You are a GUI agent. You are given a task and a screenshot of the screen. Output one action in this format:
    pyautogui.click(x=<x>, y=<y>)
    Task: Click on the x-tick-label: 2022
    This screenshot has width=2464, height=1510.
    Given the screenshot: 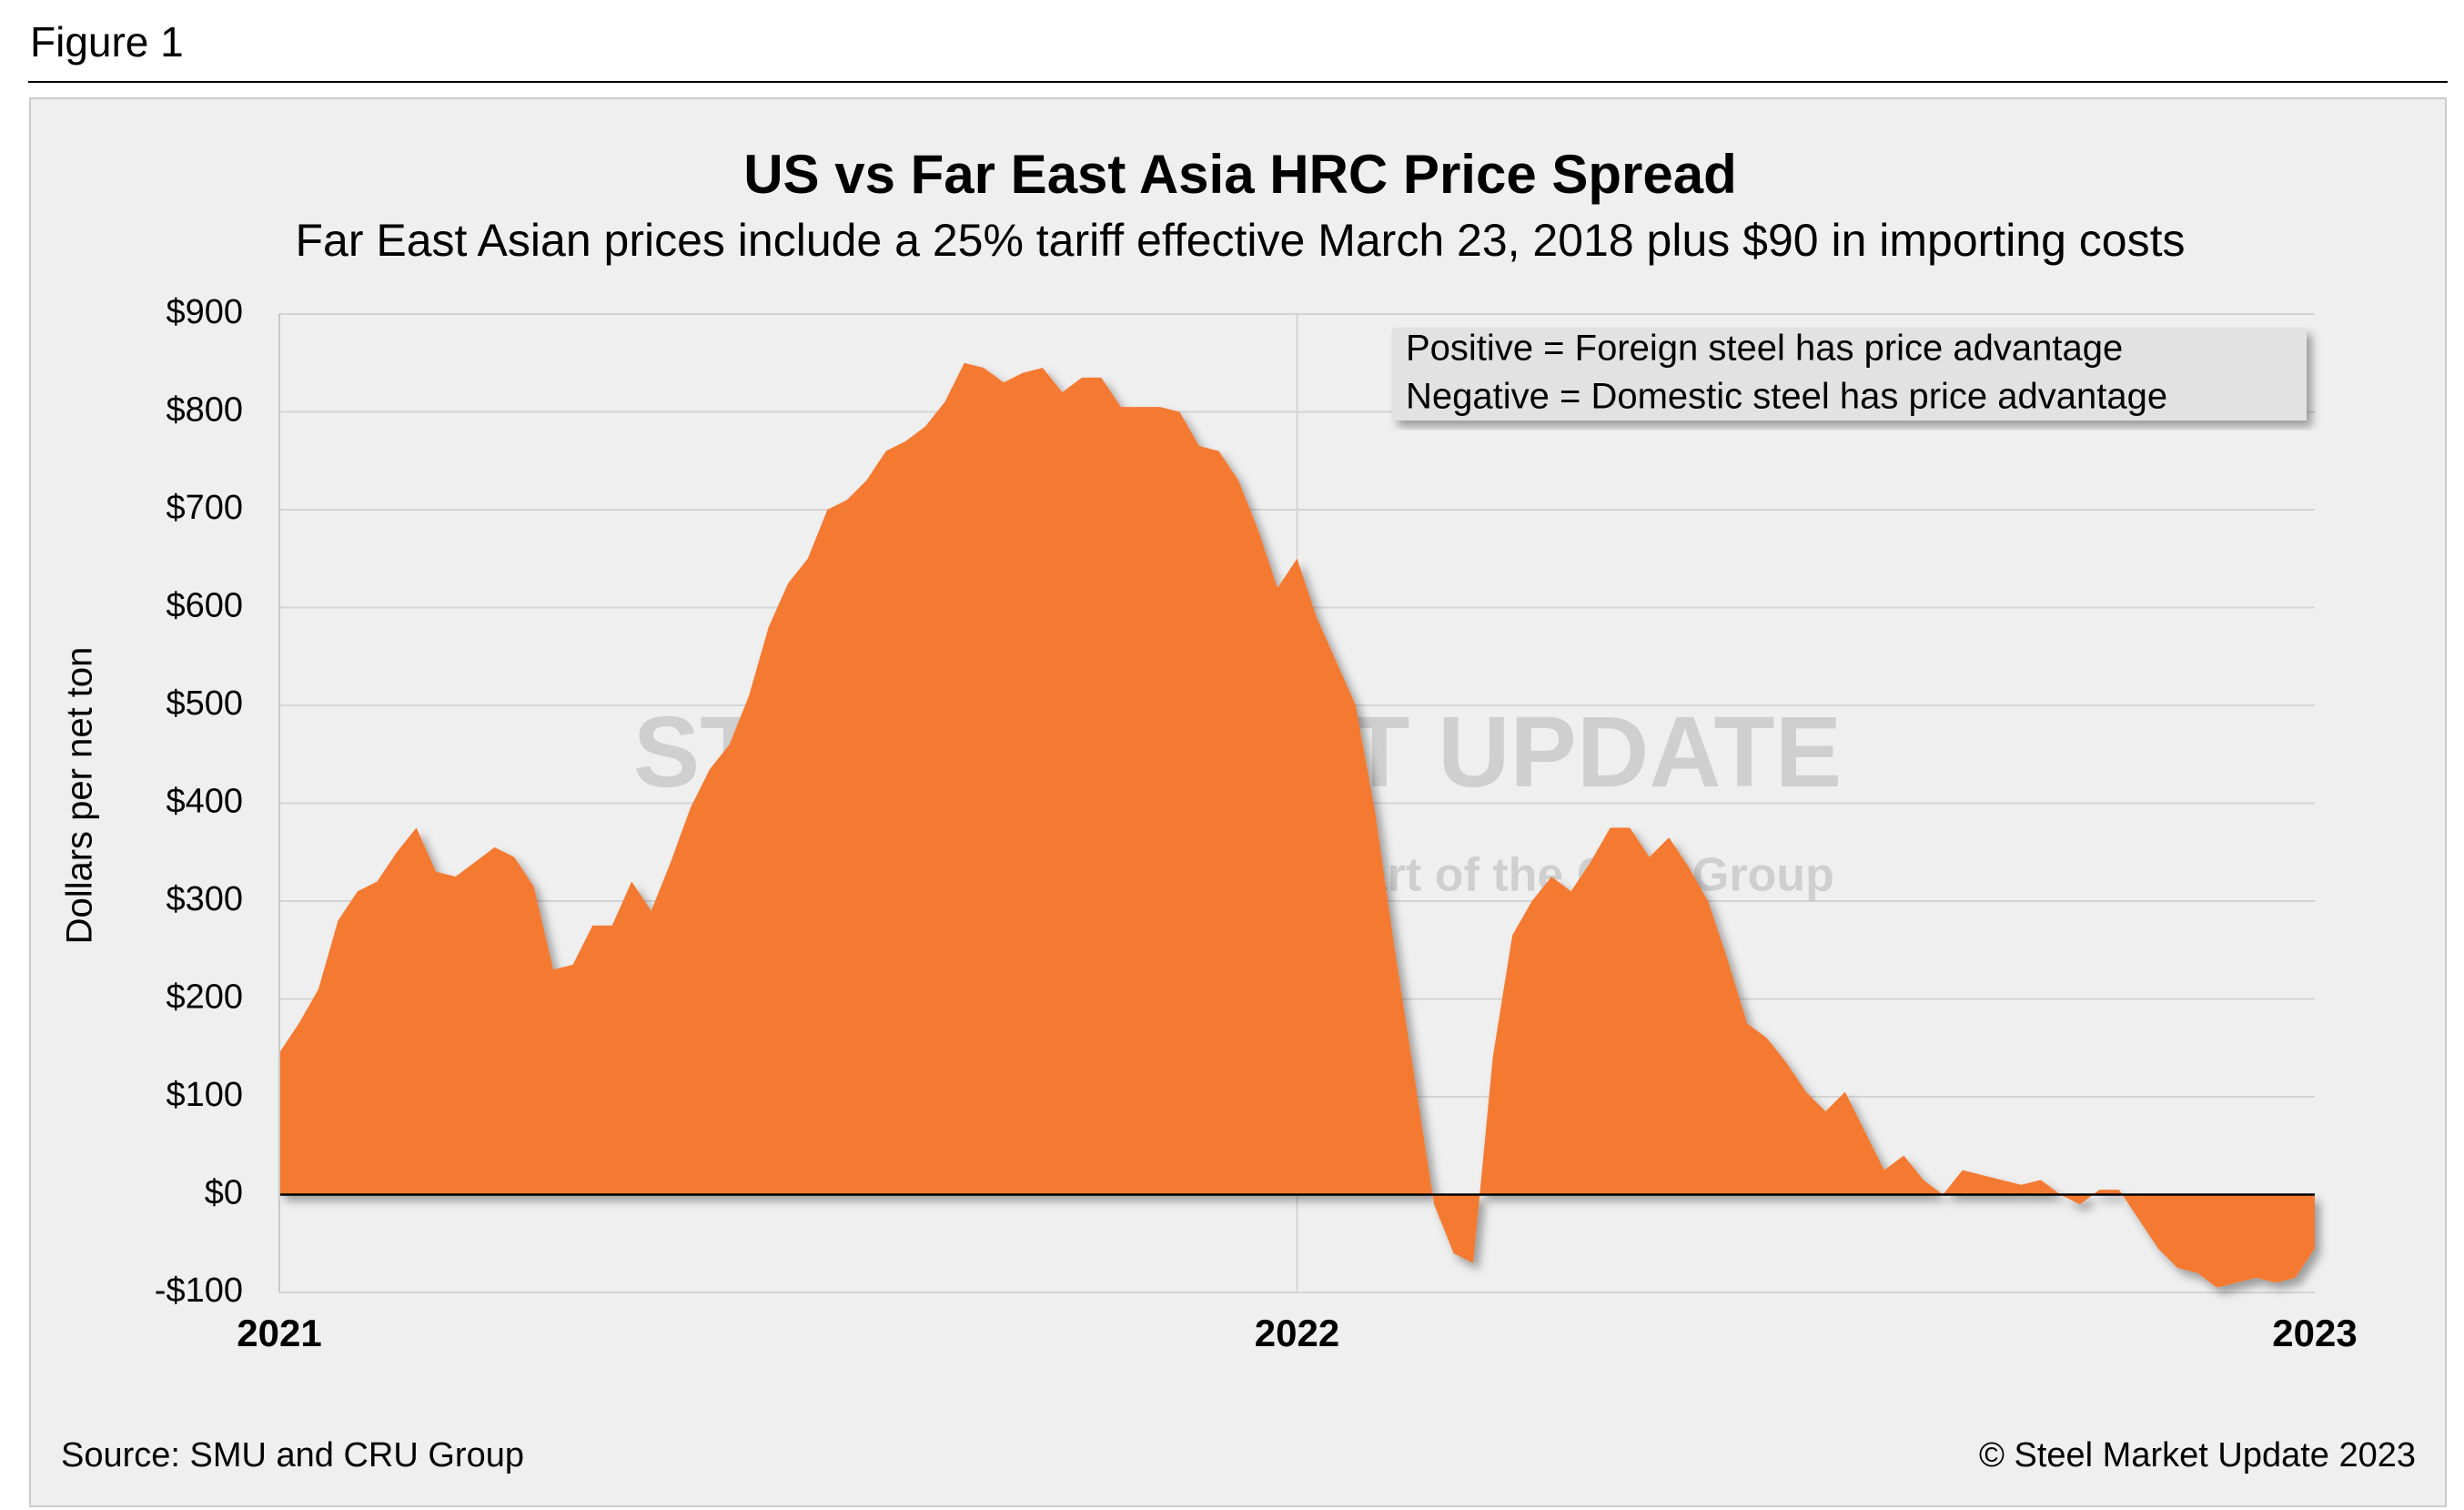 What is the action you would take?
    pyautogui.click(x=1297, y=1333)
    